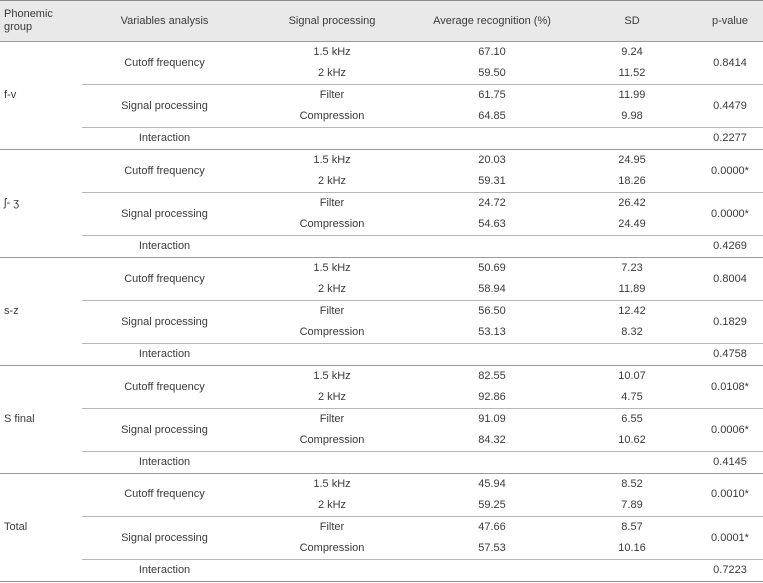  I want to click on average-value: 56.50, so click(492, 311).